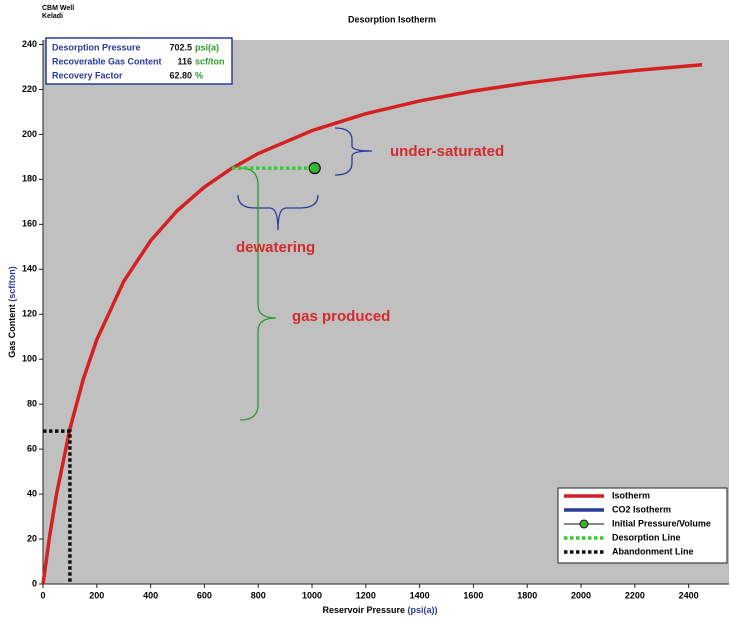 The height and width of the screenshot is (618, 731). What do you see at coordinates (653, 551) in the screenshot?
I see `legend-label: Abandonment Line` at bounding box center [653, 551].